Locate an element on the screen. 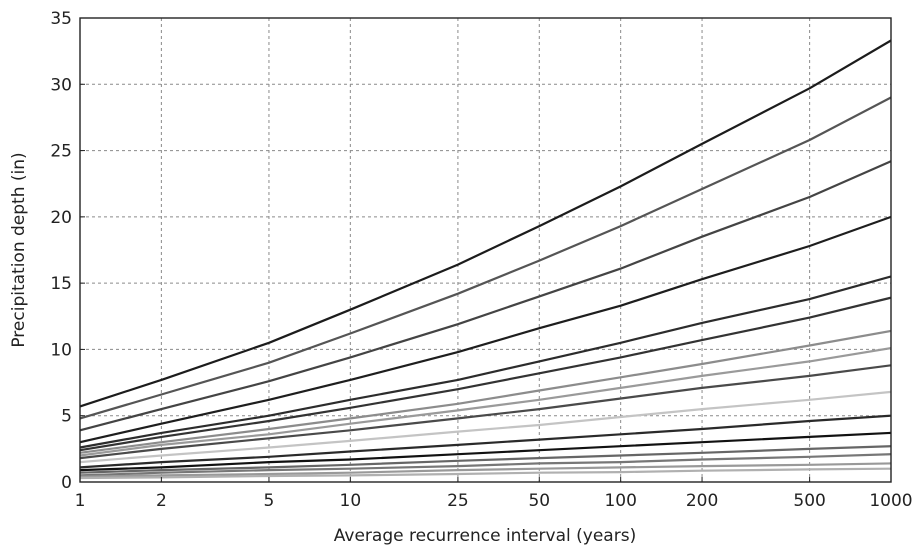 The width and height of the screenshot is (916, 553). x-tick-label: 200 is located at coordinates (702, 501).